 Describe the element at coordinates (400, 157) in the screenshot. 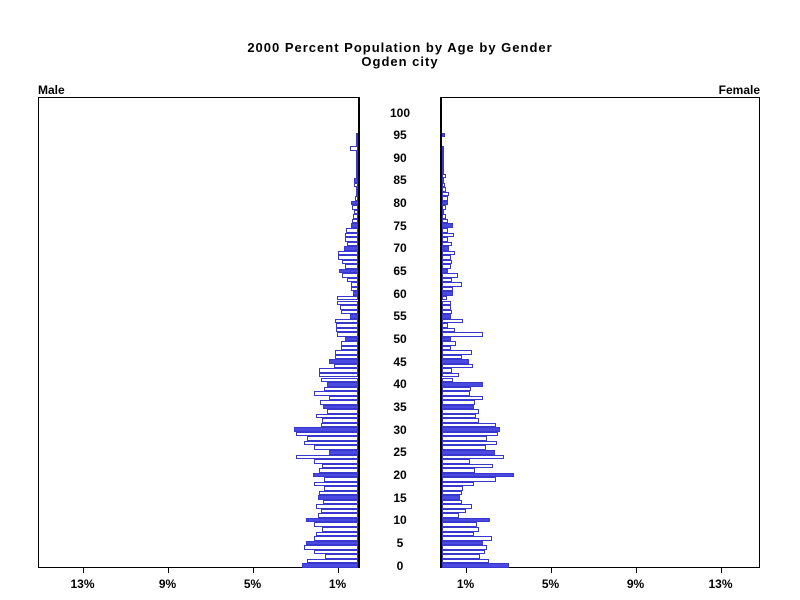

I see `age-tick-label-90: 90` at that location.